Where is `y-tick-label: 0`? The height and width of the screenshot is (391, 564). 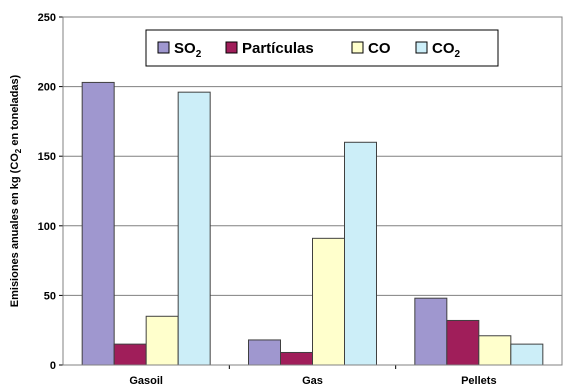 y-tick-label: 0 is located at coordinates (53, 366).